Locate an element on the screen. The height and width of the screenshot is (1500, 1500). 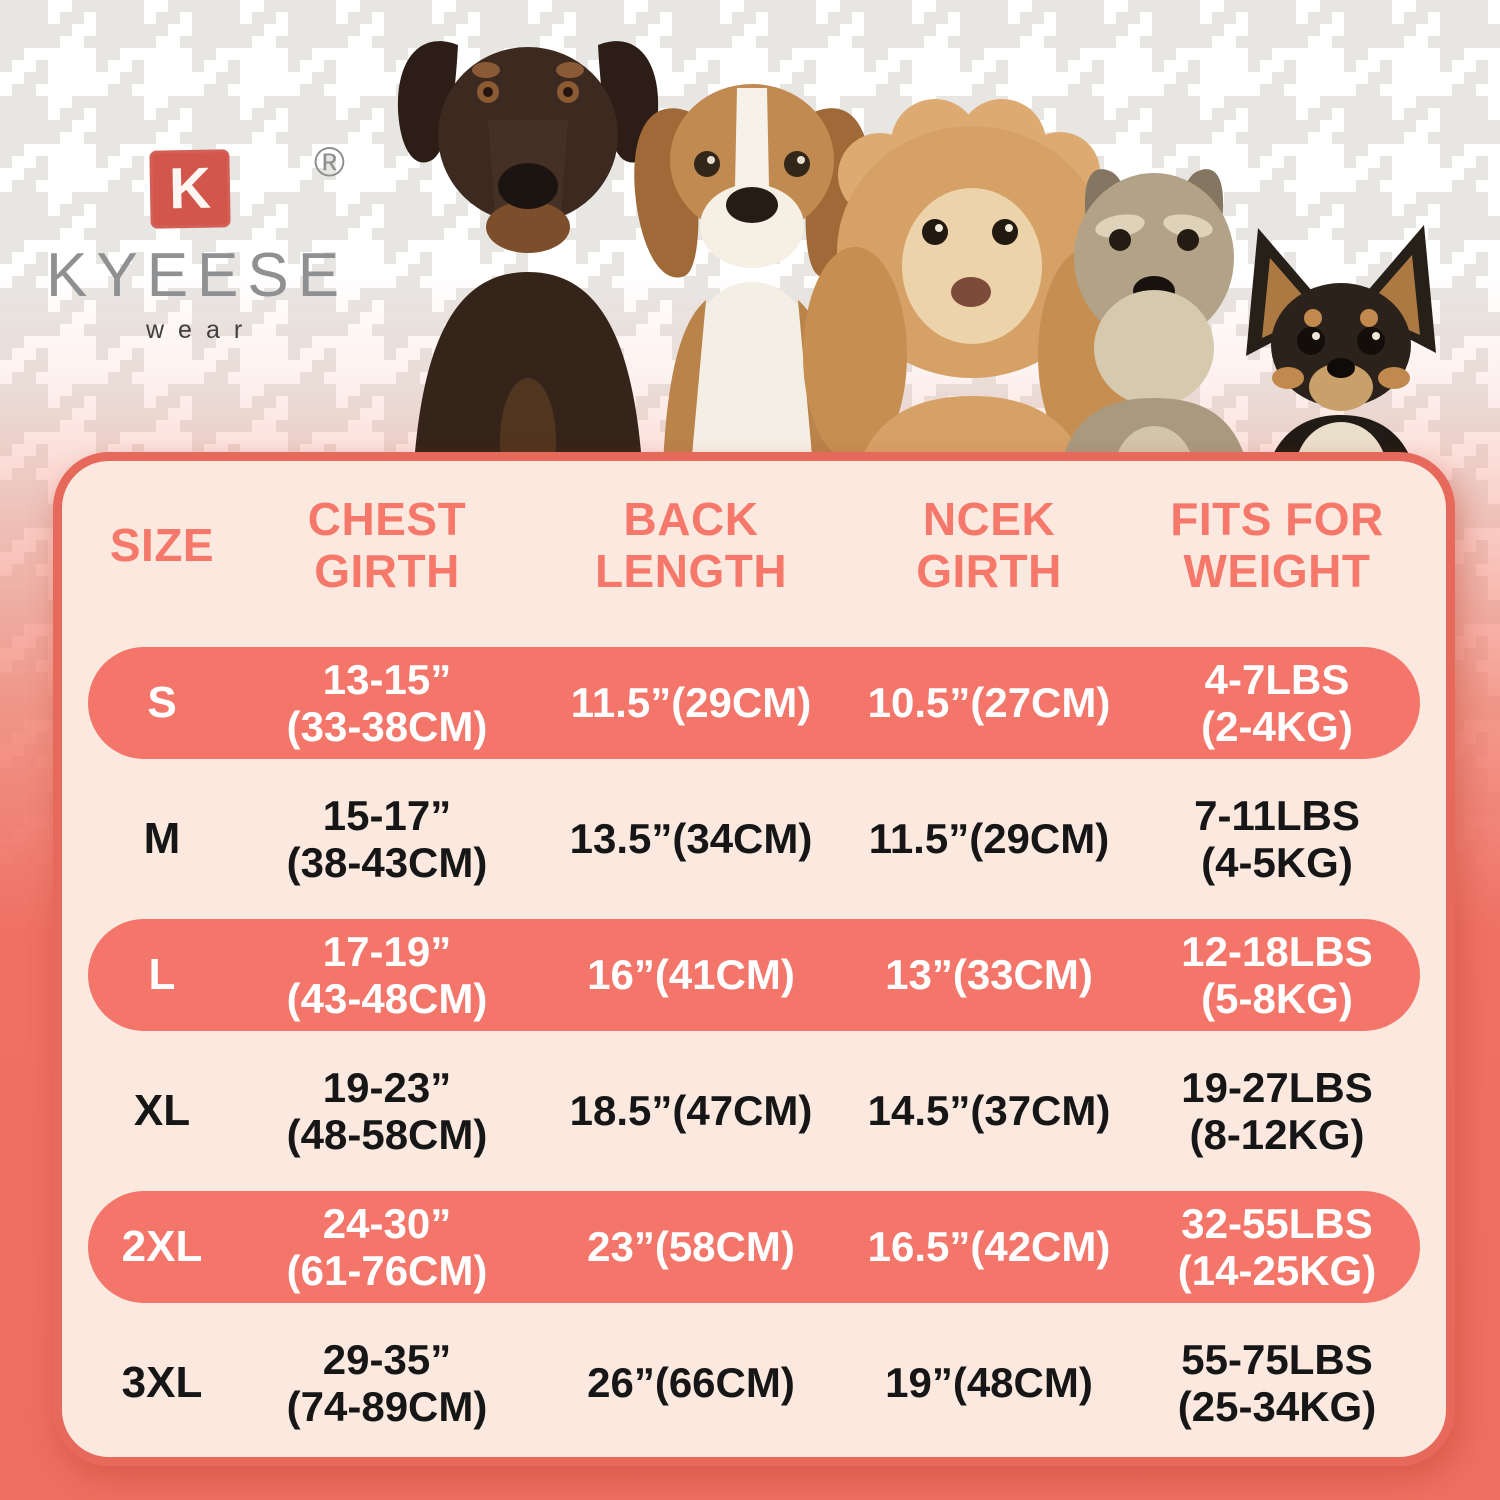
column-header-weight: FITS FOR WEIGHT is located at coordinates (1277, 545).